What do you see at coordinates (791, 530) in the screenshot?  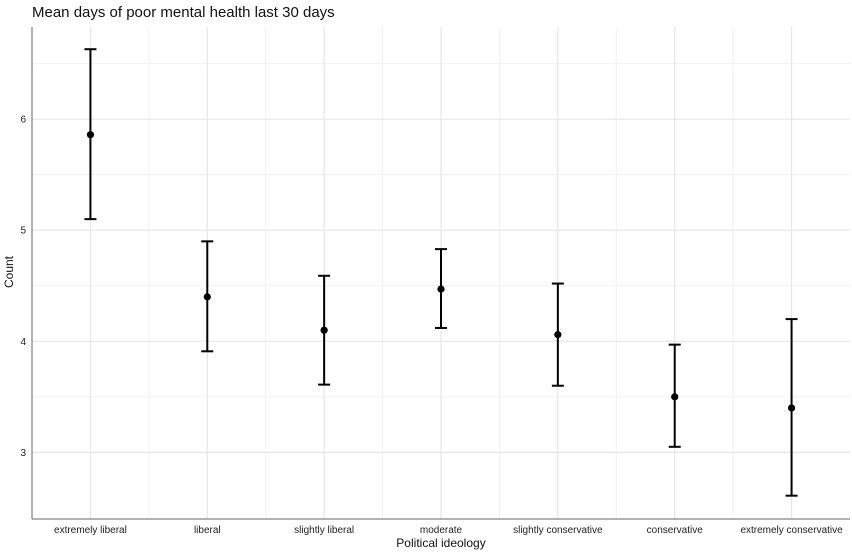 I see `x-tick-label: extremely conservative` at bounding box center [791, 530].